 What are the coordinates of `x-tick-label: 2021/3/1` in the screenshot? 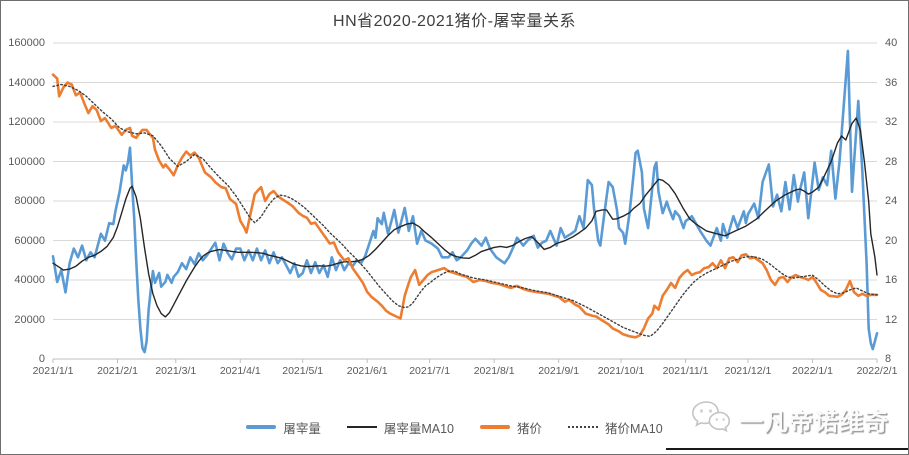 It's located at (176, 371).